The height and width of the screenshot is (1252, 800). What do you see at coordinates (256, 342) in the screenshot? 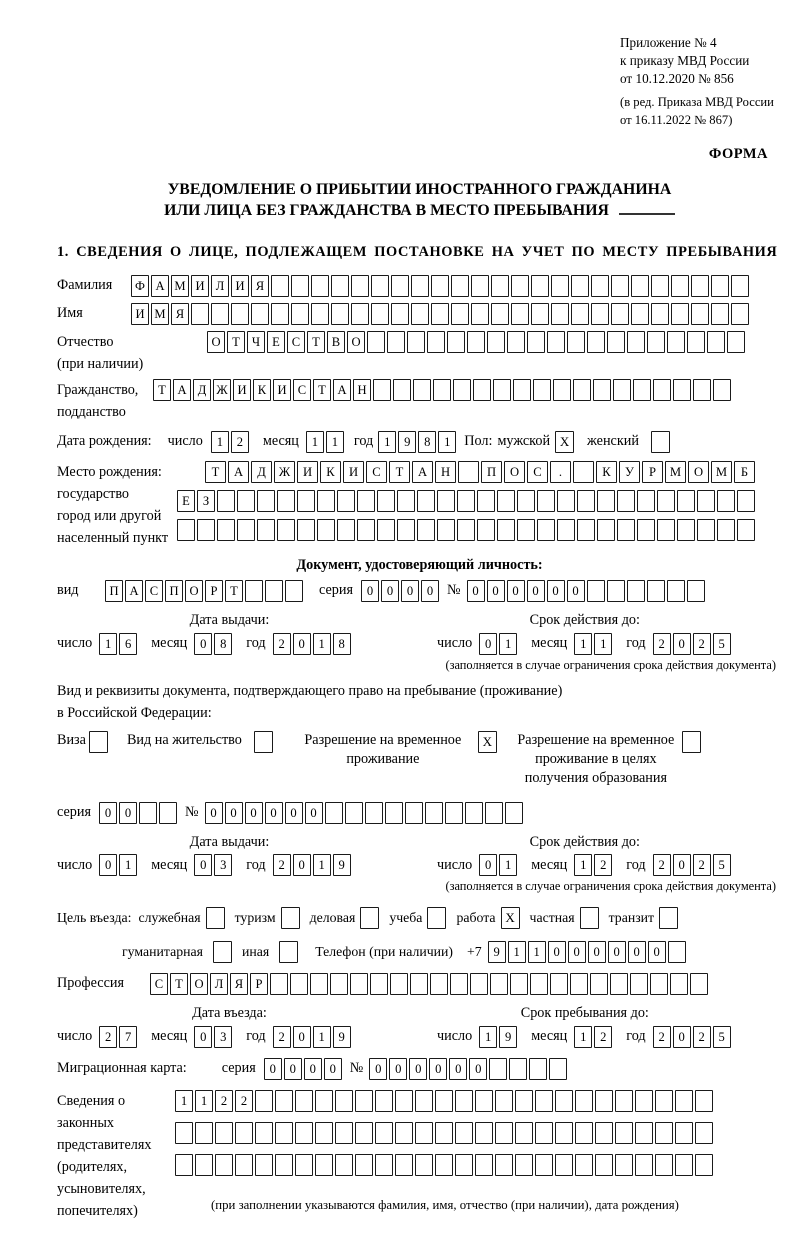
I see `char-box: Ч` at bounding box center [256, 342].